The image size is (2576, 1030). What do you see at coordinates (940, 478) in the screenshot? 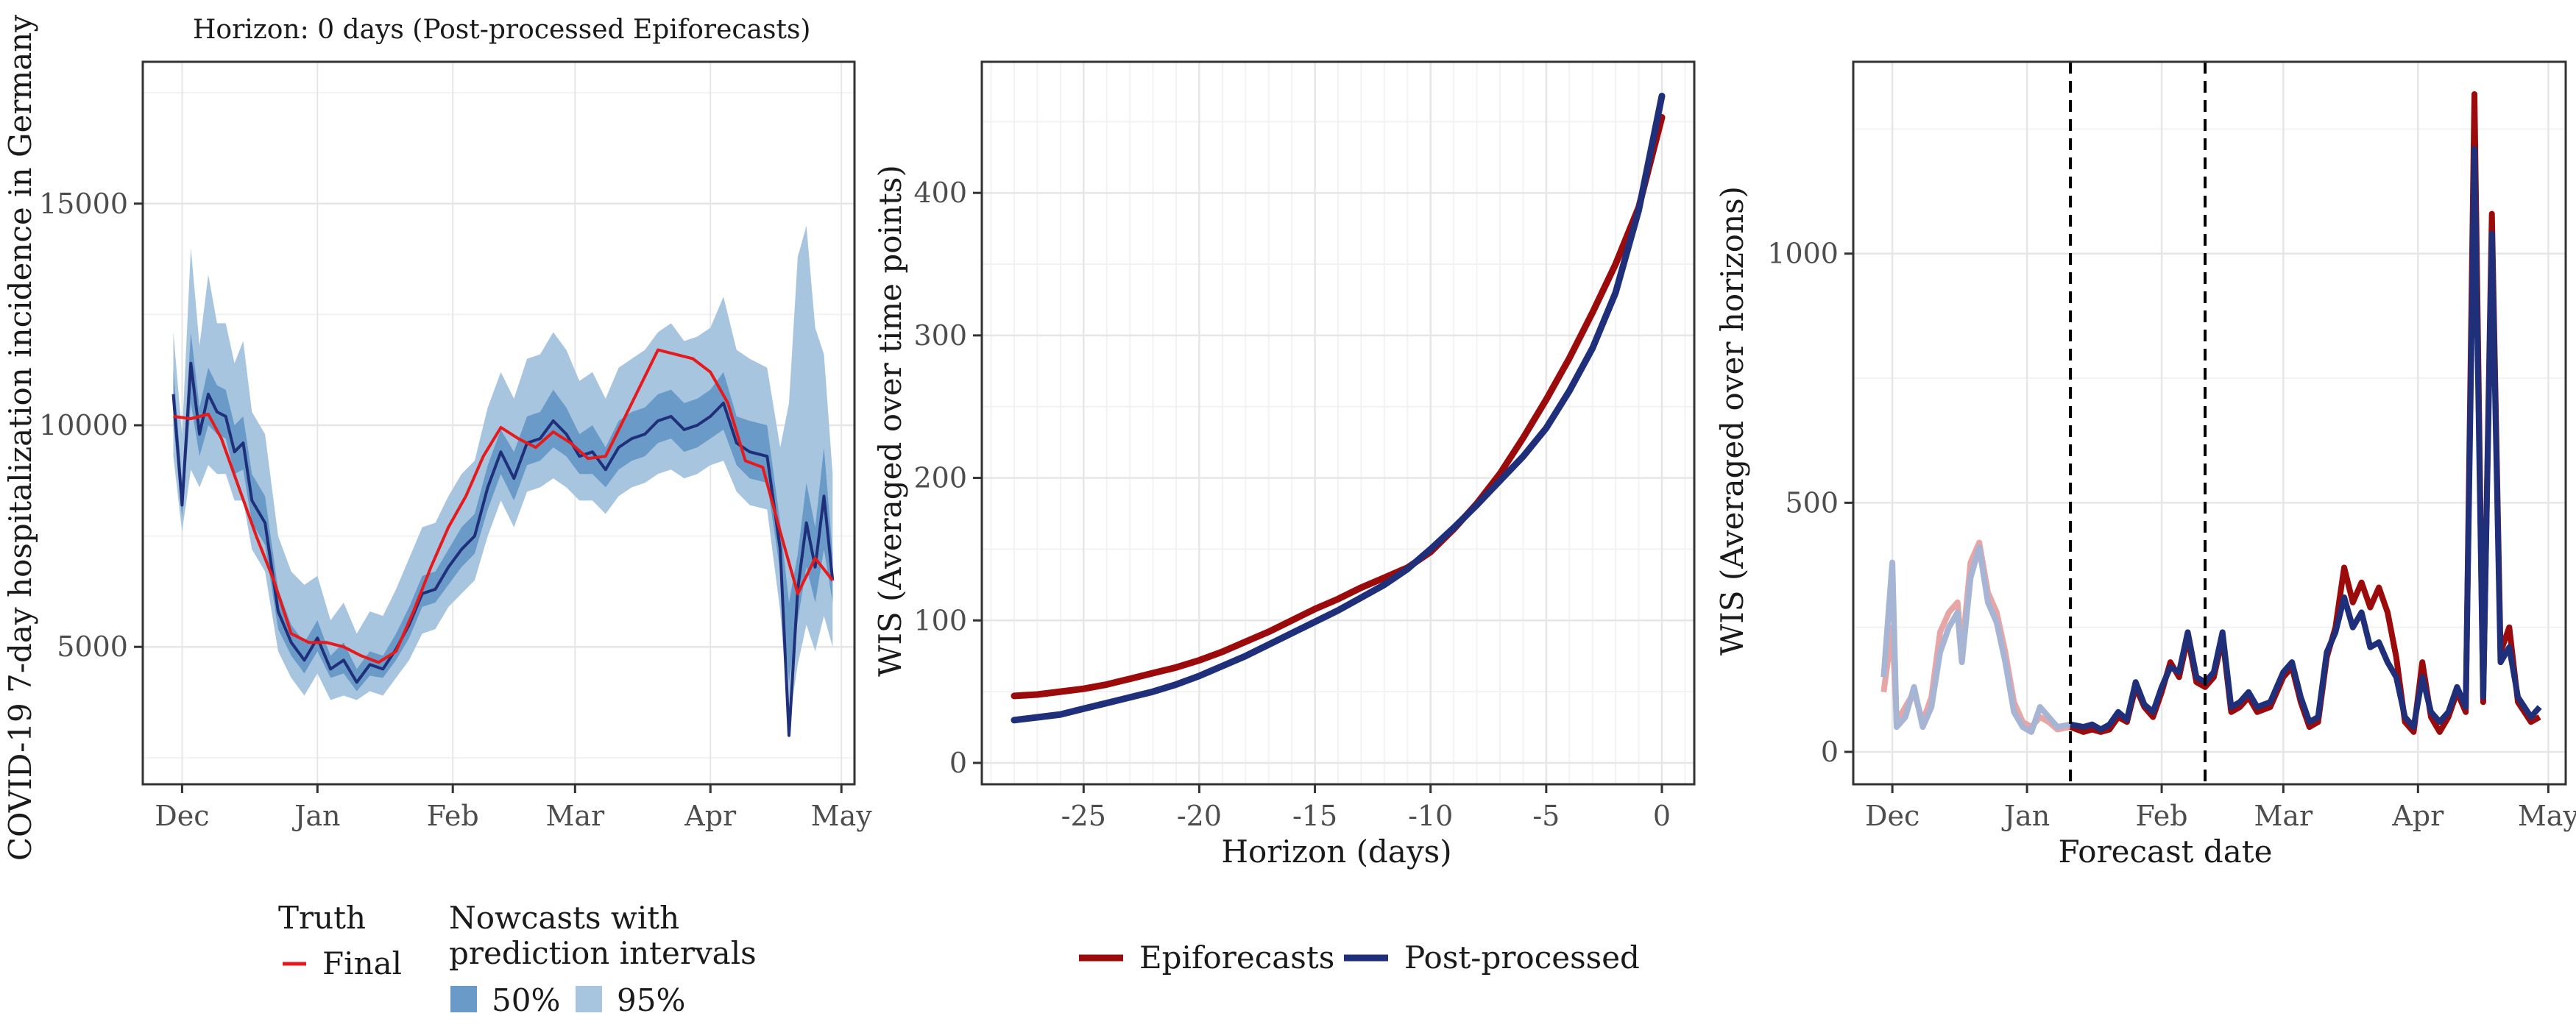
I see `y-tick-label: 200` at bounding box center [940, 478].